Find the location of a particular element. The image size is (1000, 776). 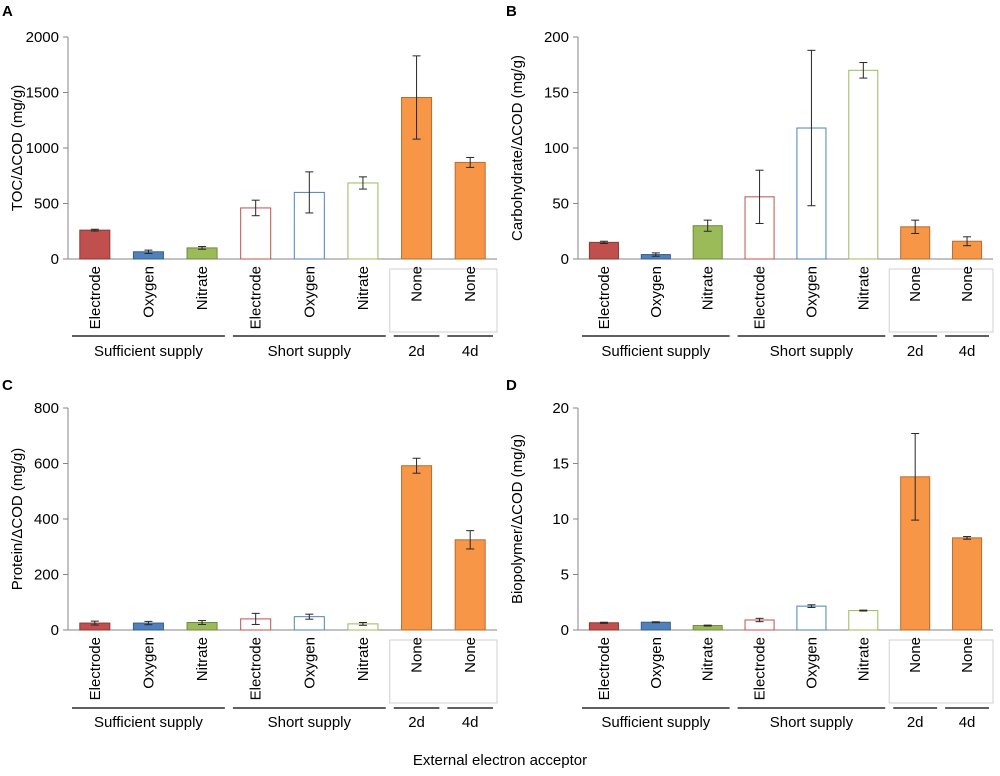

y-axis-title: Biopolymer/ΔCOD (mg/g) is located at coordinates (517, 519).